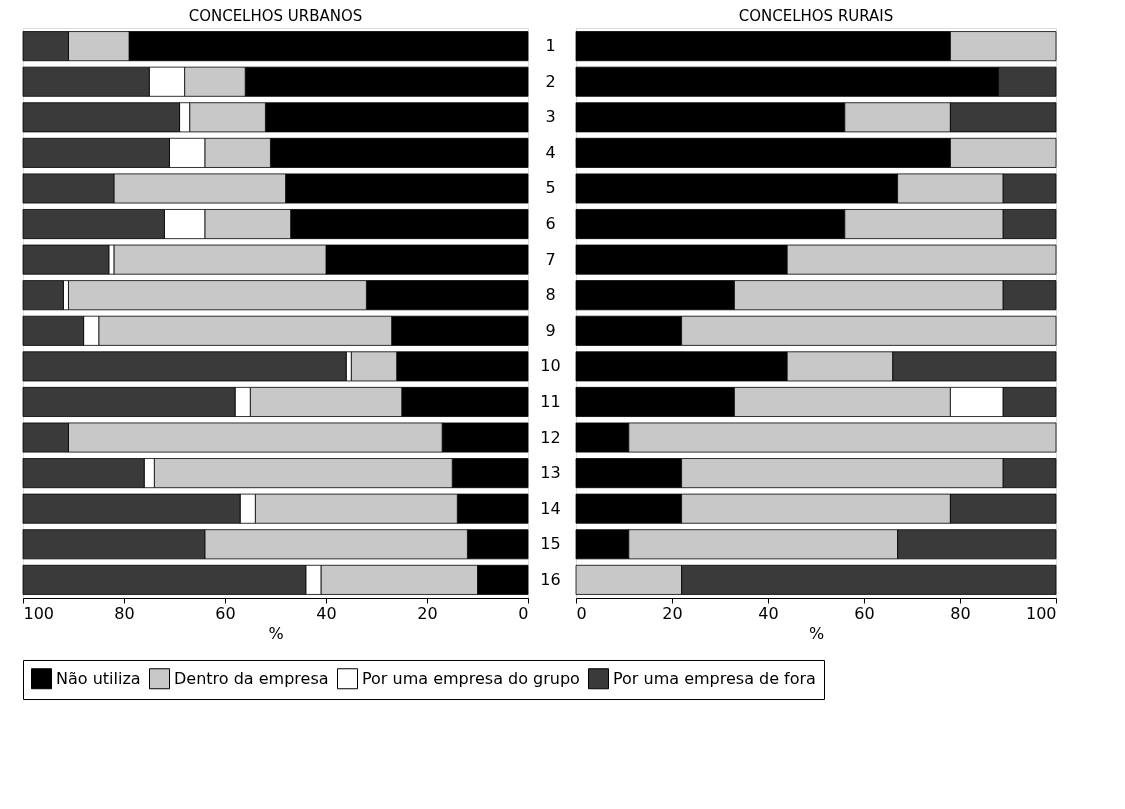 This screenshot has height=809, width=1125. I want to click on y-tick-label: 5, so click(550, 188).